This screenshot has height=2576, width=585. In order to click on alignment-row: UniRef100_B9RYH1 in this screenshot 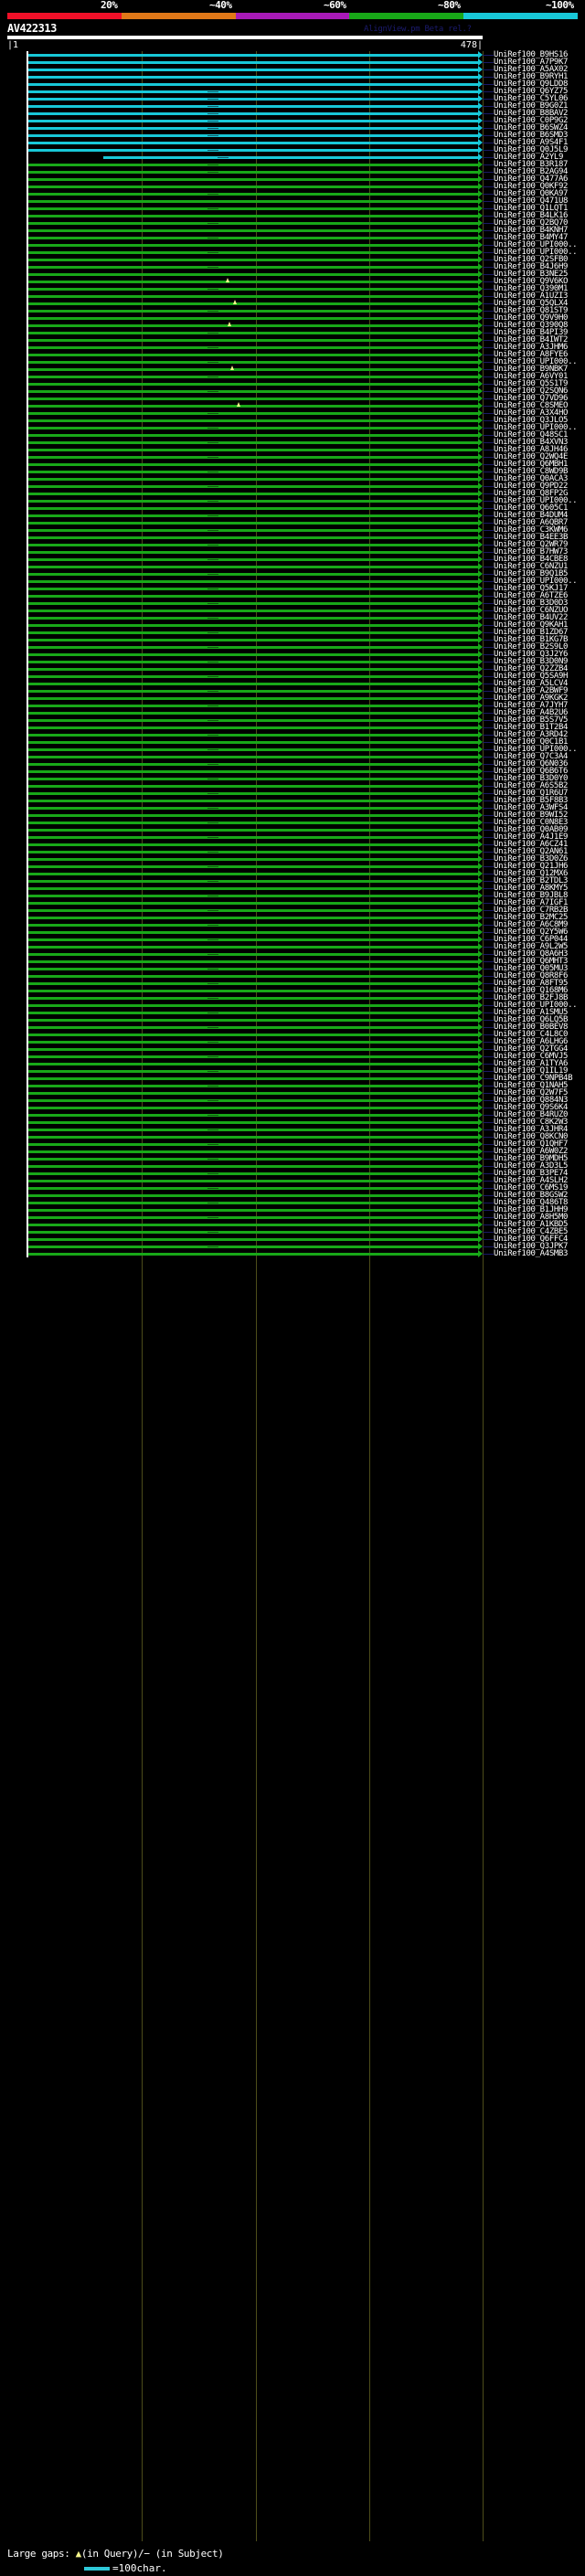, I will do `click(293, 76)`.